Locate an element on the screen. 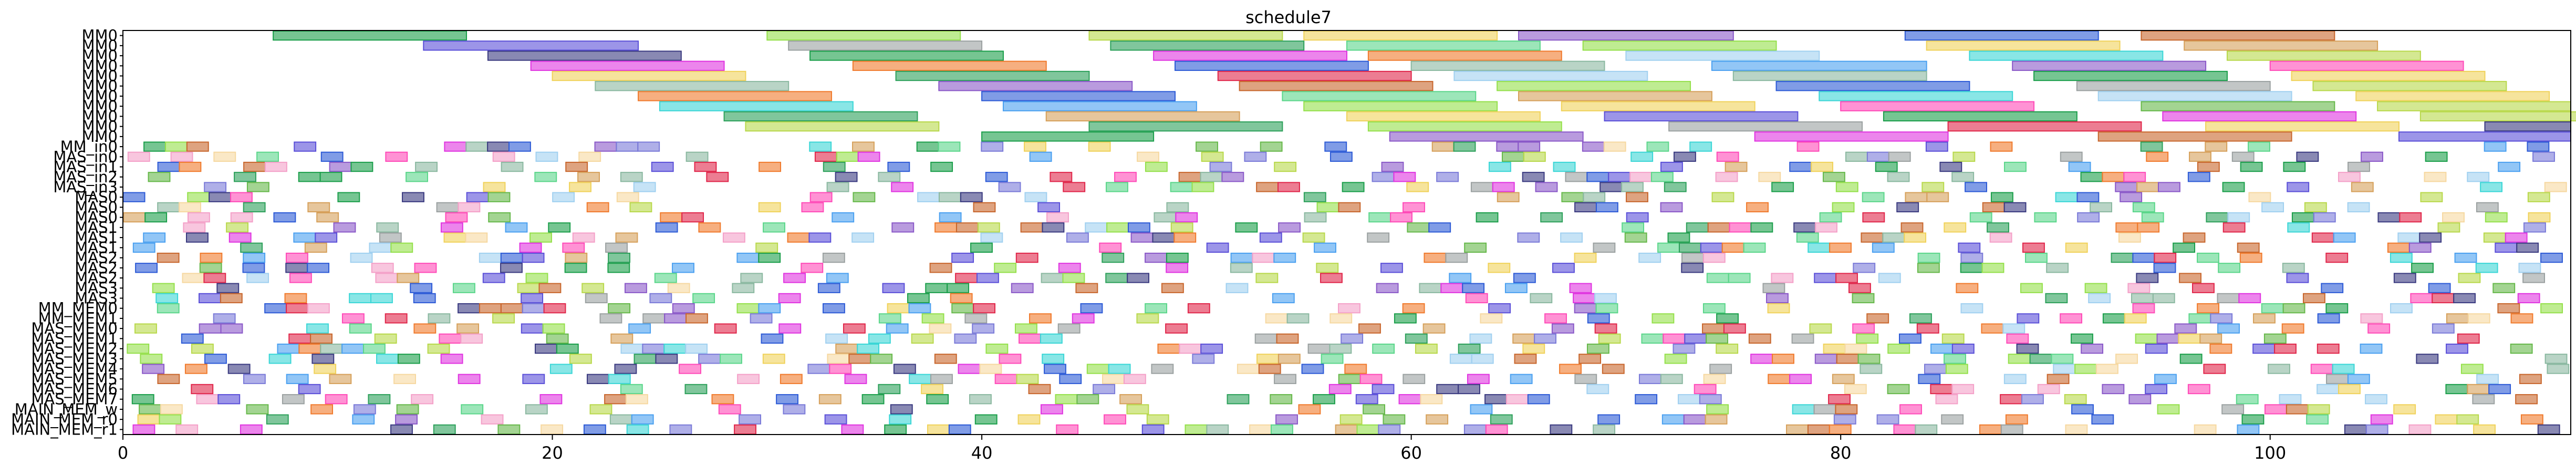 This screenshot has width=2576, height=475. y-tick-label: MM_MEM0 is located at coordinates (78, 308).